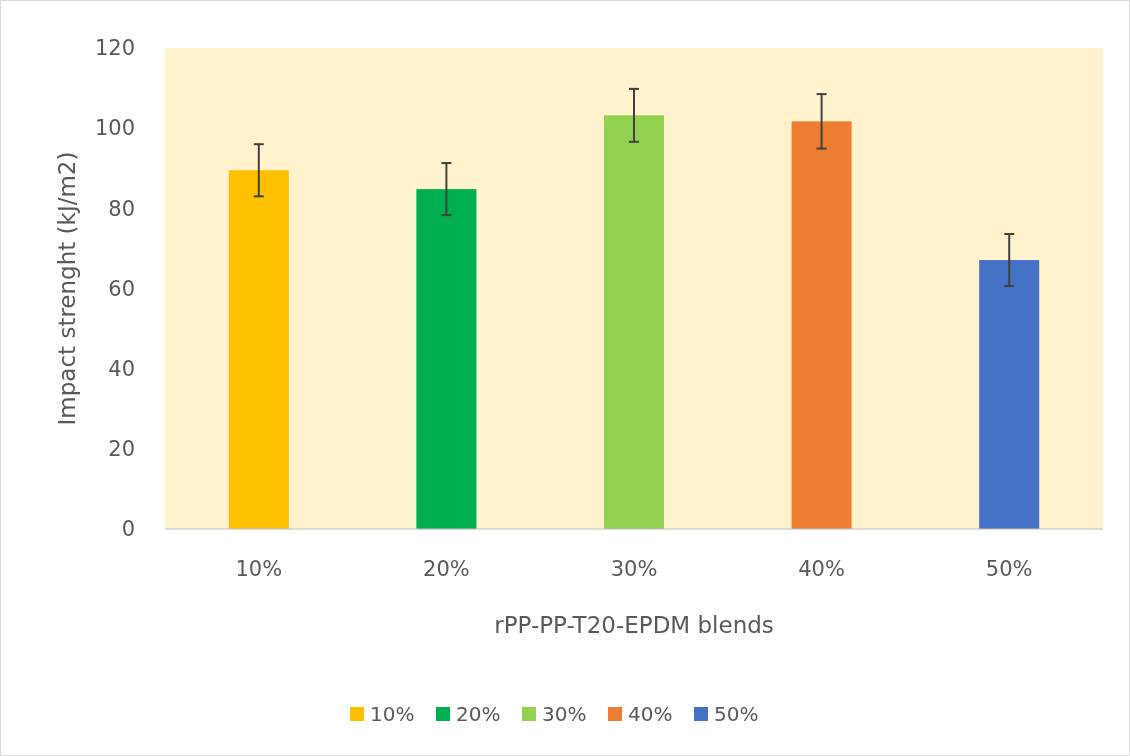 The height and width of the screenshot is (756, 1130). What do you see at coordinates (634, 568) in the screenshot?
I see `x-tick-label: 30%` at bounding box center [634, 568].